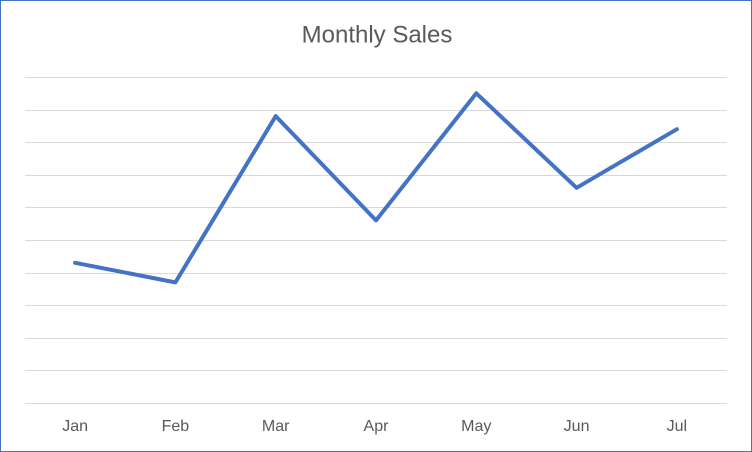  What do you see at coordinates (377, 426) in the screenshot?
I see `x-tick-label: Apr` at bounding box center [377, 426].